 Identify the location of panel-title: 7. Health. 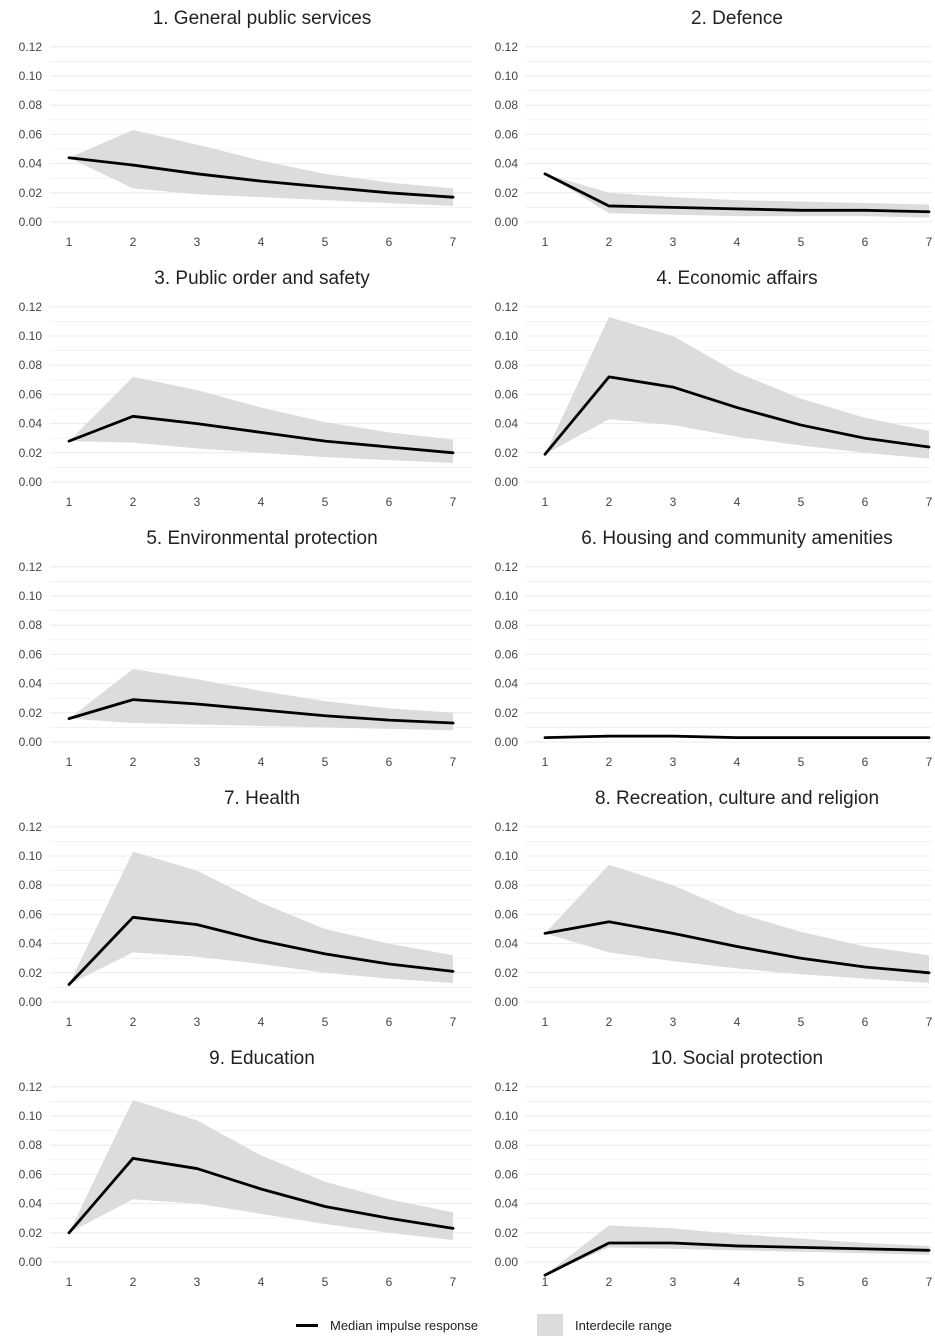
(262, 798).